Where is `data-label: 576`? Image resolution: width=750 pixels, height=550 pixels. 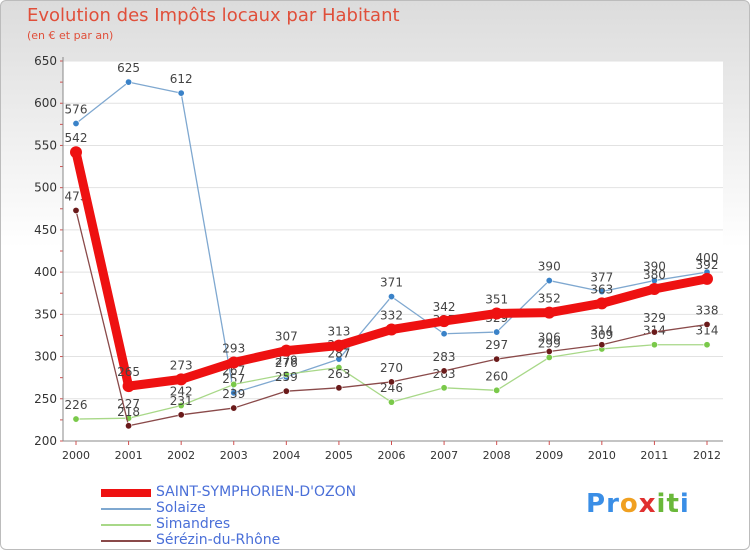 data-label: 576 is located at coordinates (76, 109).